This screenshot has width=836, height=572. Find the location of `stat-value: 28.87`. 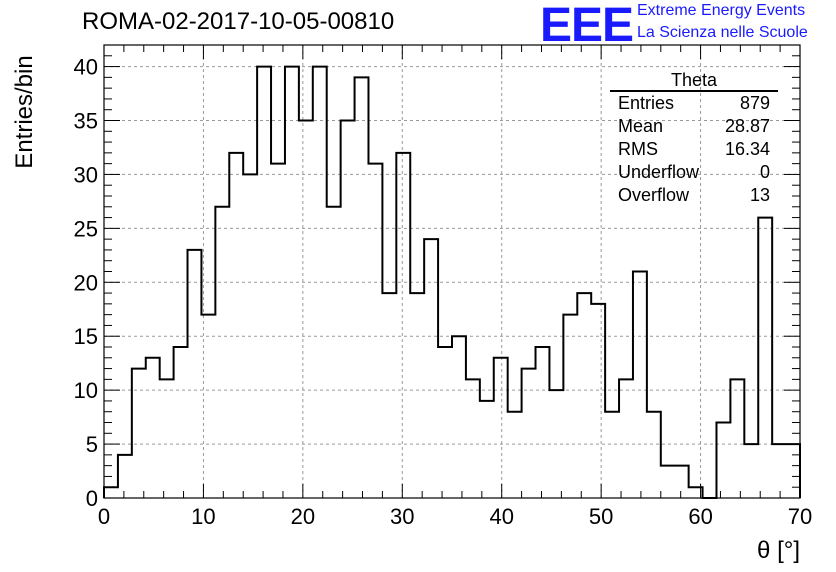

stat-value: 28.87 is located at coordinates (747, 126).